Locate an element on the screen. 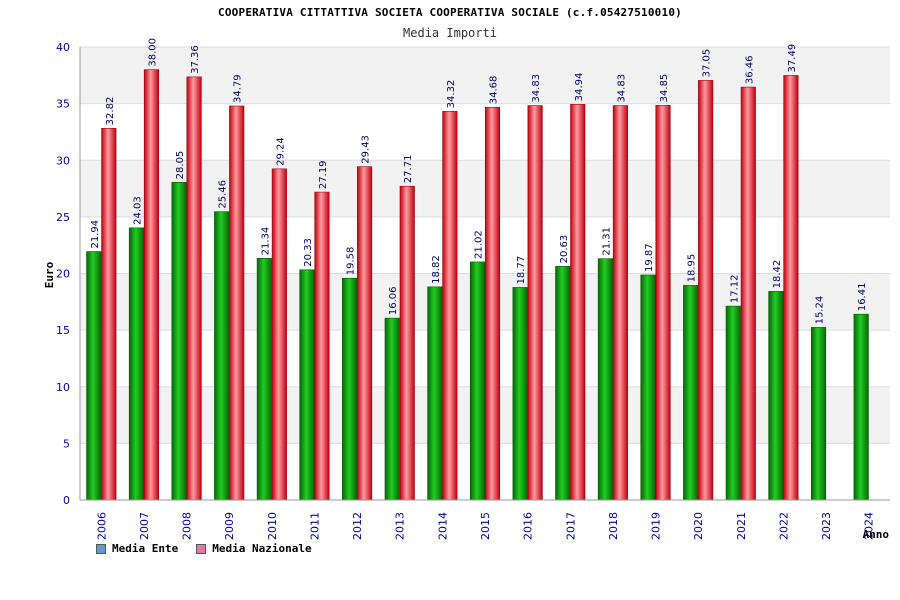 This screenshot has height=600, width=900. data-label: 20.63 is located at coordinates (564, 249).